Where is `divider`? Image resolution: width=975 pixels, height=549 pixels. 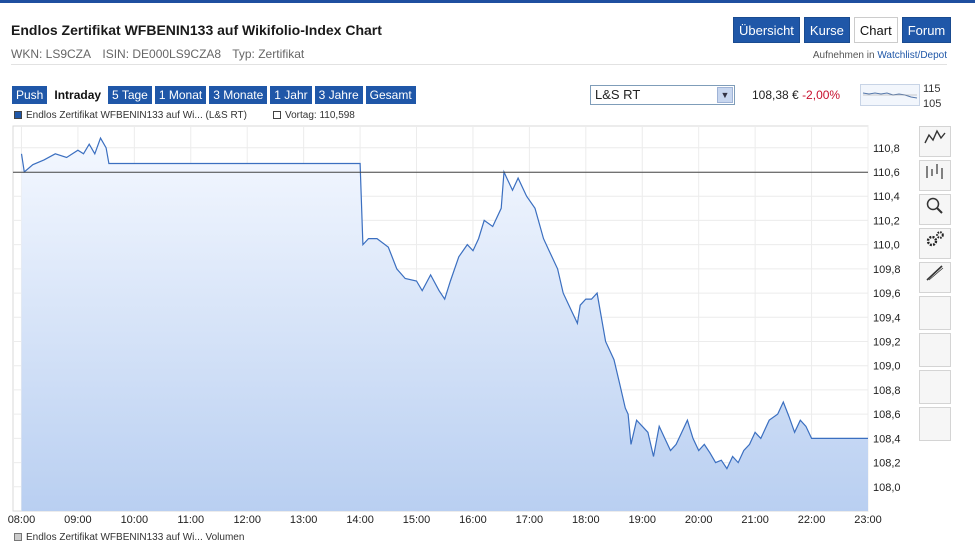
divider is located at coordinates (479, 64).